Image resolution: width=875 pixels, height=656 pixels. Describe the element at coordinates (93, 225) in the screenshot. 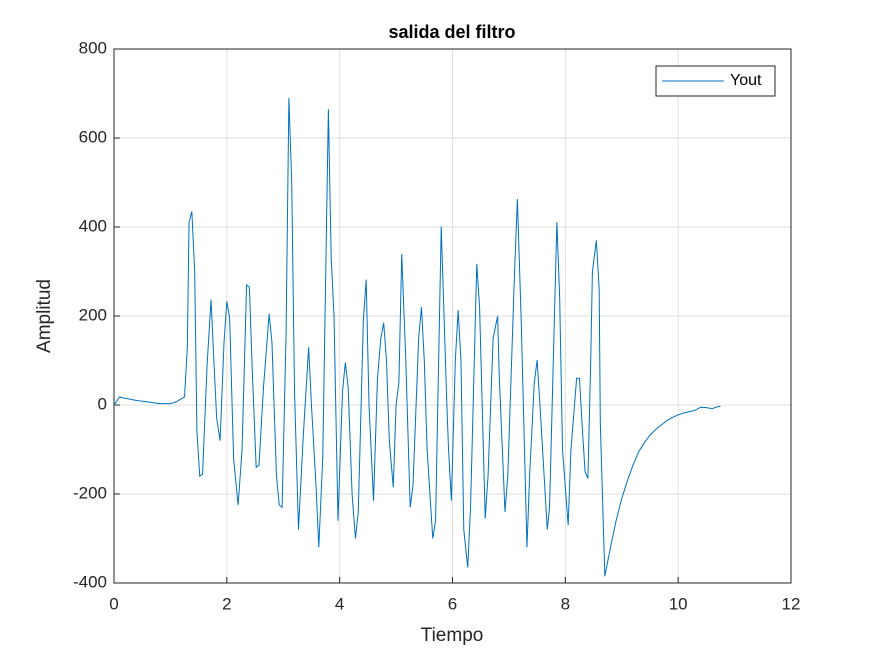

I see `y-tick-label: 400` at that location.